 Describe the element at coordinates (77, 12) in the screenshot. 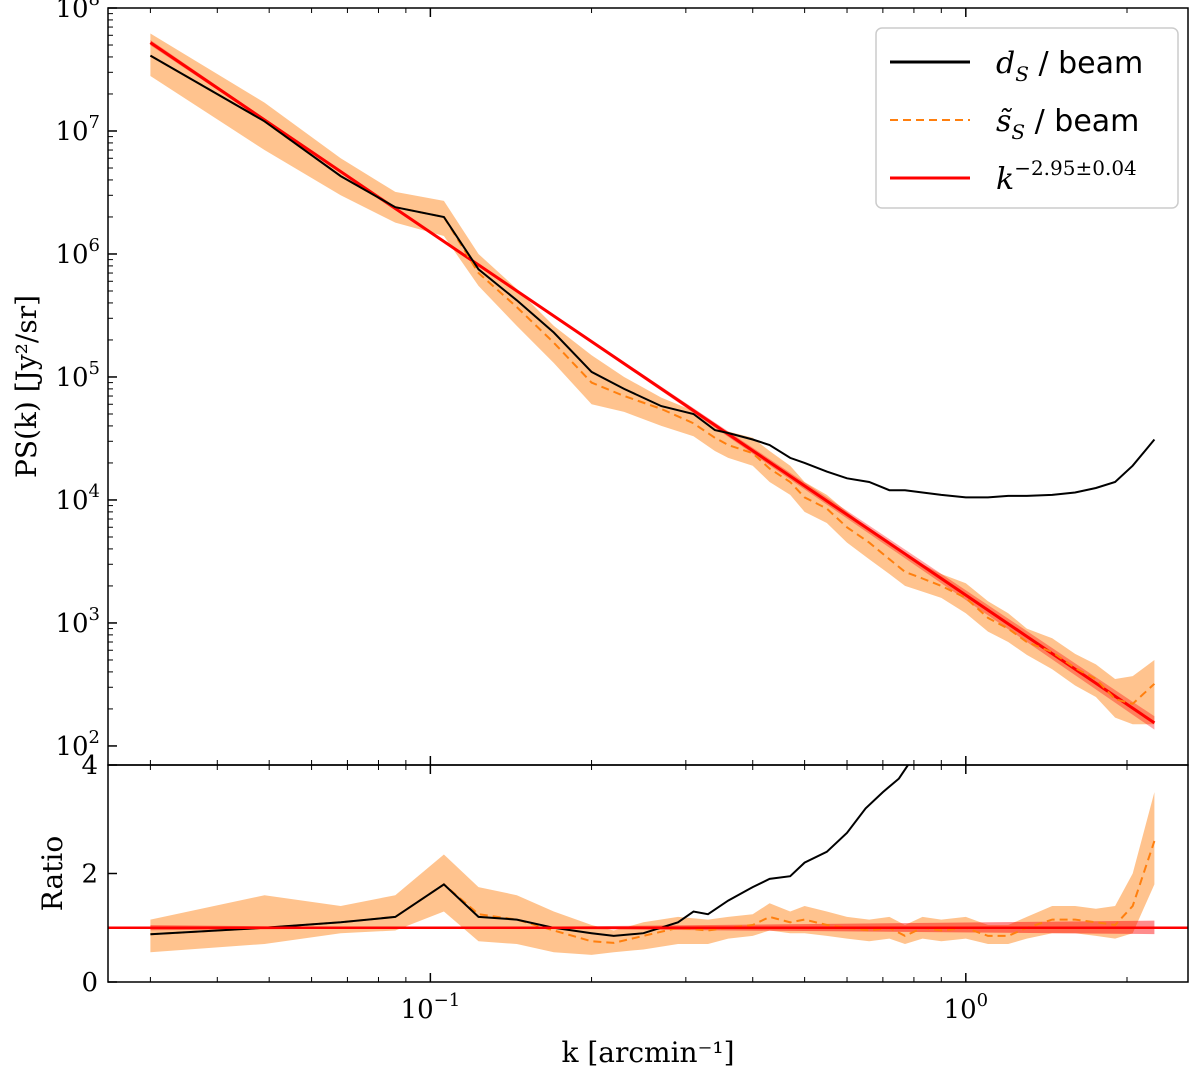

I see `top-ytick-label: 108` at that location.